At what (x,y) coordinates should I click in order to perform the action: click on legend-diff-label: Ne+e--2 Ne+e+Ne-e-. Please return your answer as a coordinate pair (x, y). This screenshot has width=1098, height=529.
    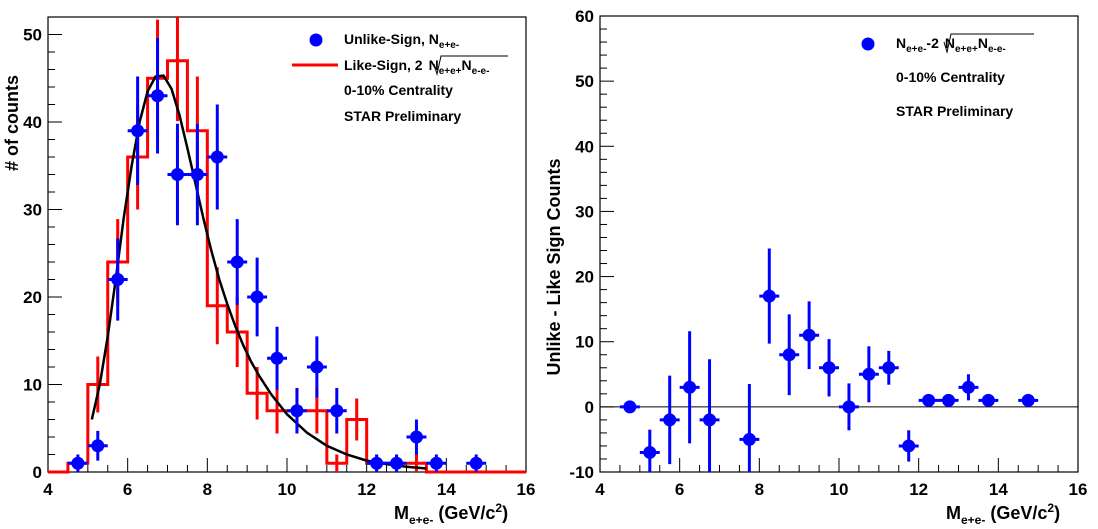
    Looking at the image, I should click on (951, 45).